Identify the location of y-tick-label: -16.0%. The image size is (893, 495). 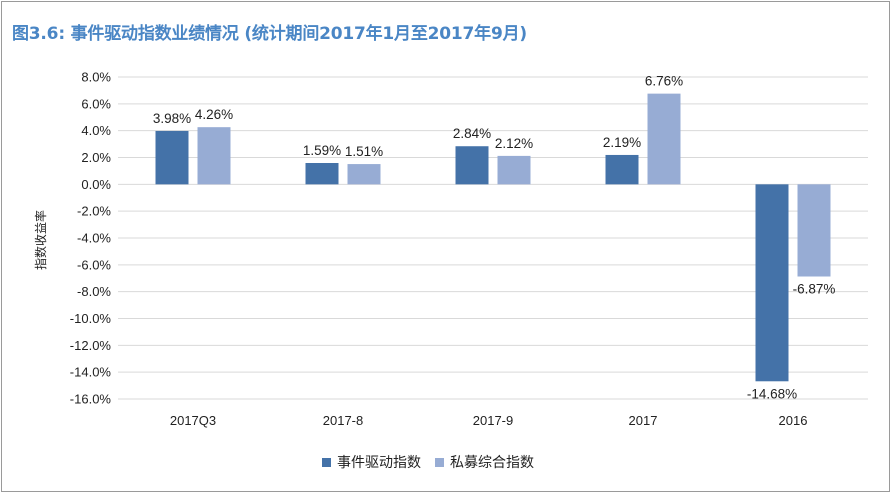
(91, 399).